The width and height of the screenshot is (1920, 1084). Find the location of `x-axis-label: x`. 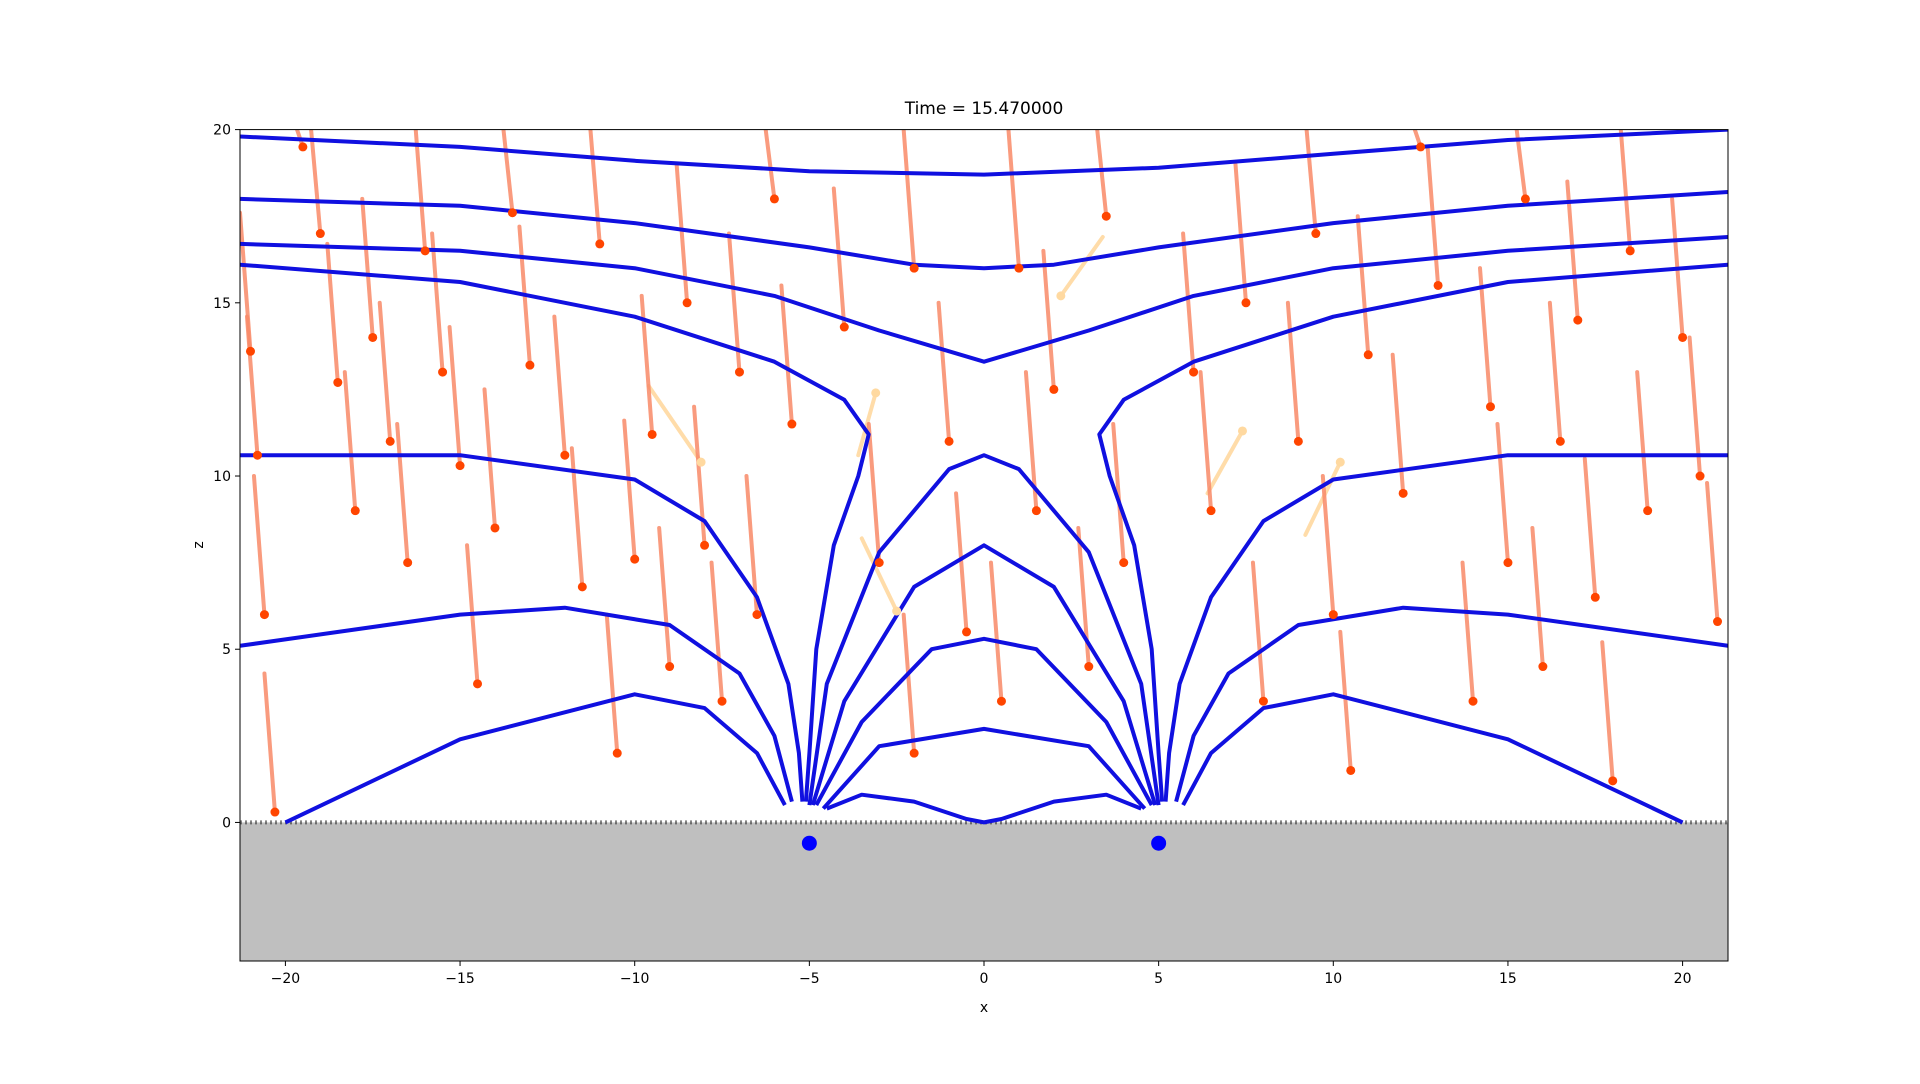

x-axis-label: x is located at coordinates (984, 1008).